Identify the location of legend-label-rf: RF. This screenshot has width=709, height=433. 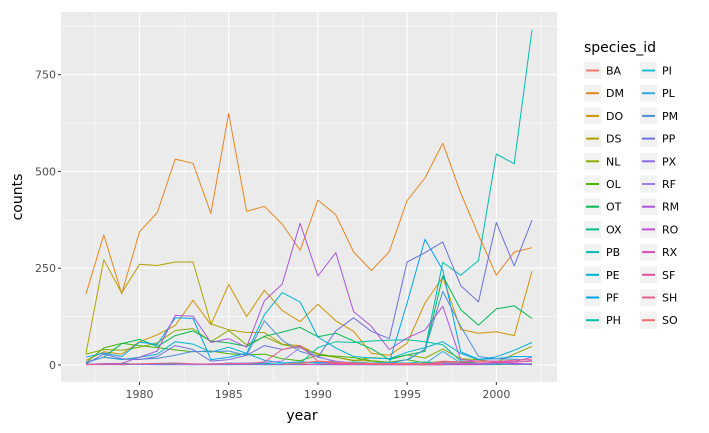
(669, 184).